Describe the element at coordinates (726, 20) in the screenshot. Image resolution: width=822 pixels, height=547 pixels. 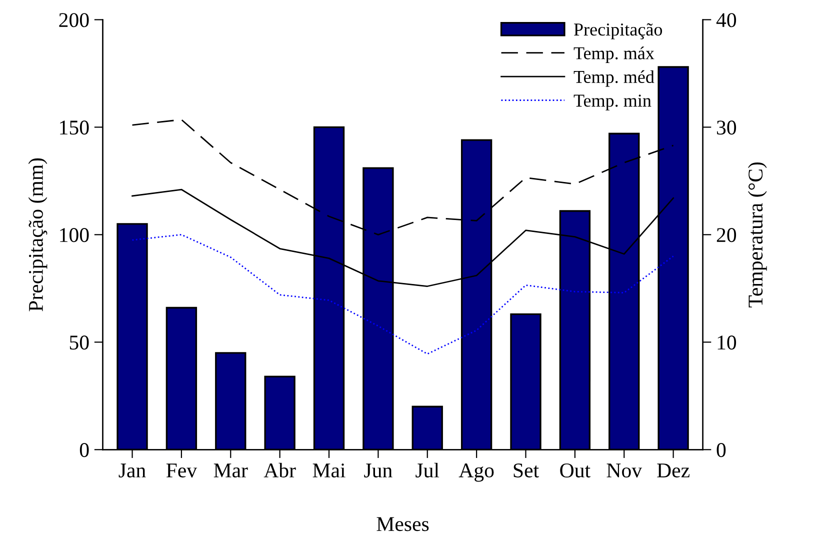
I see `y2-tick-label: 40` at that location.